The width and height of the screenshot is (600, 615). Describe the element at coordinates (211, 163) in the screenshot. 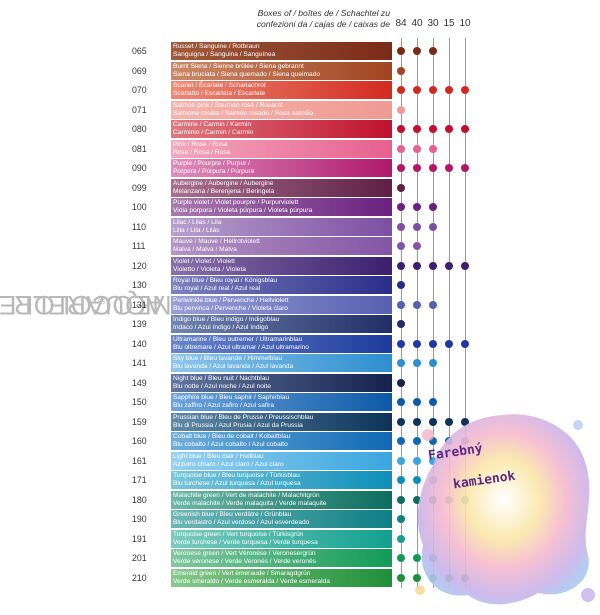

I see `color-name-line-1: Purple / Pourpre / Purpur /` at that location.